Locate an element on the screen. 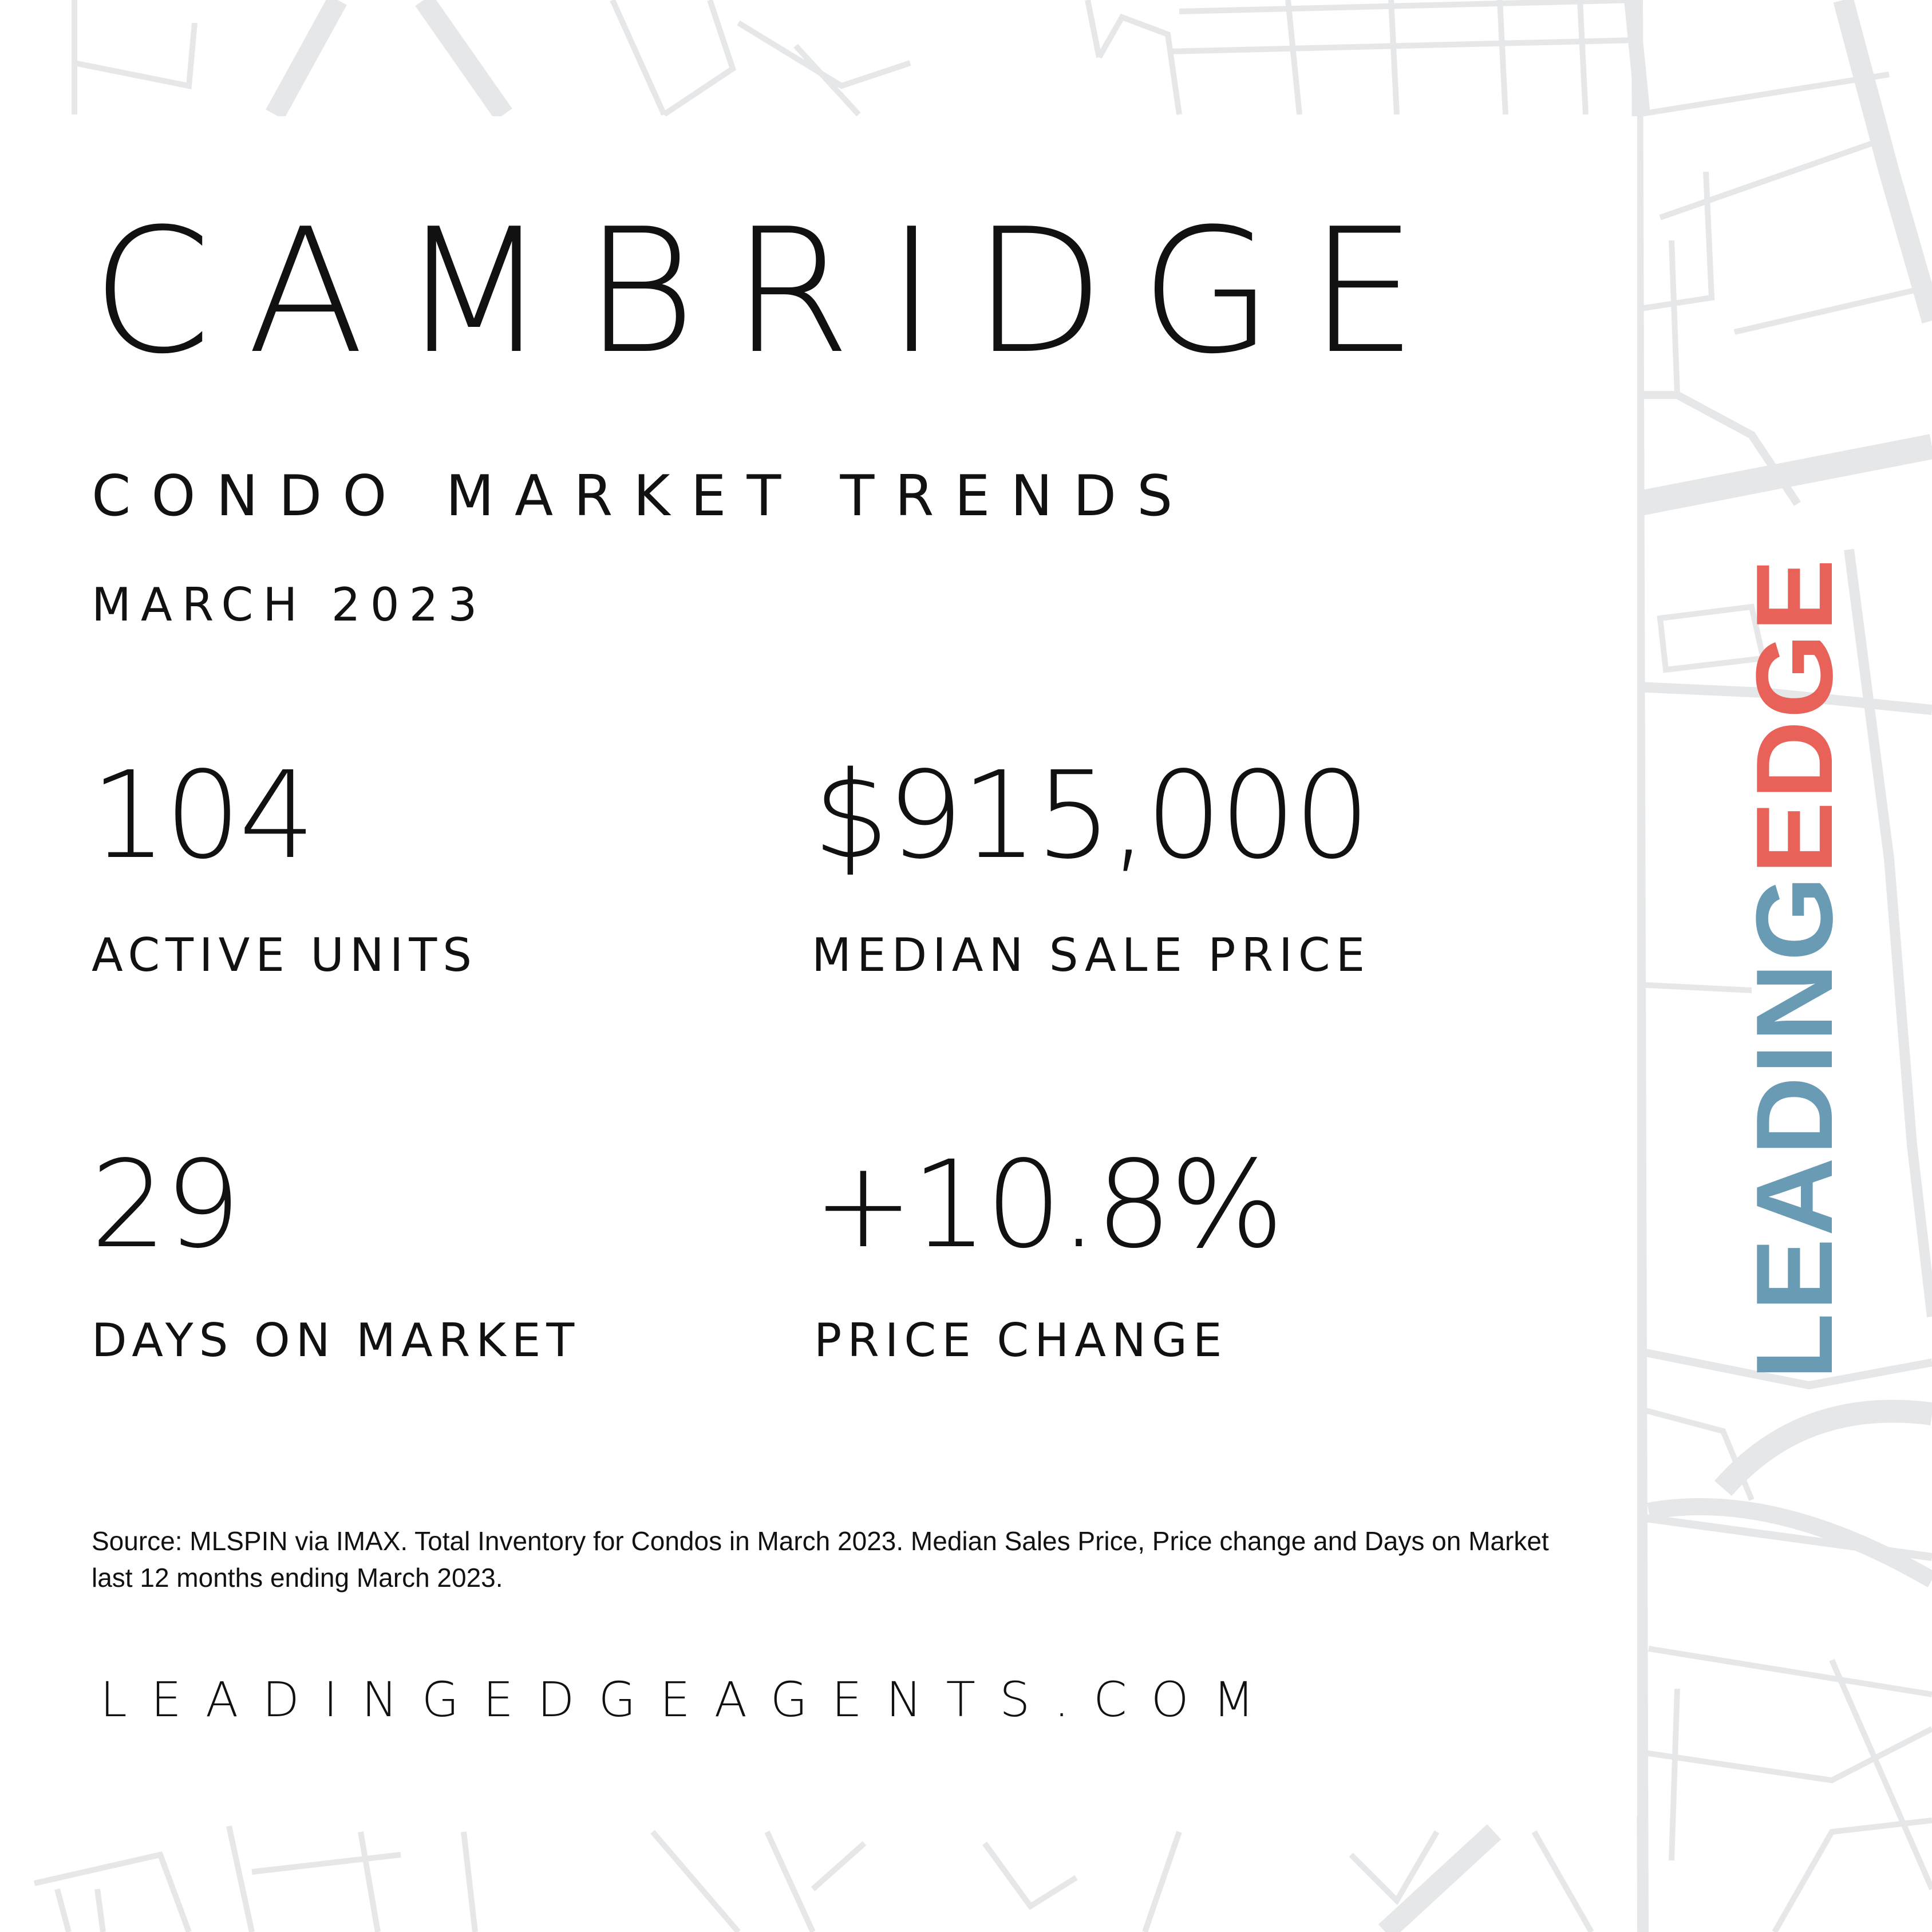 This screenshot has height=1932, width=1932. page-title: CAMBRIDGE is located at coordinates (772, 292).